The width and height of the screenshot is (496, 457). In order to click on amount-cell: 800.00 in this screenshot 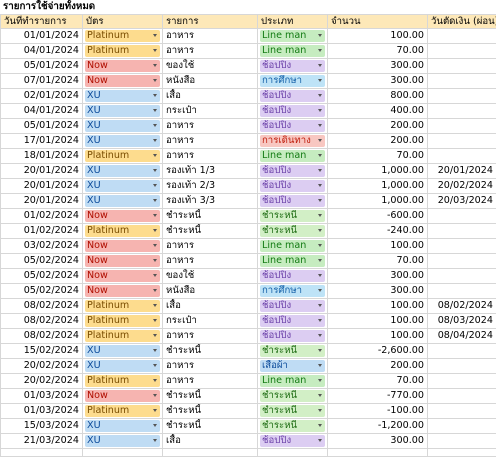, I will do `click(378, 96)`.